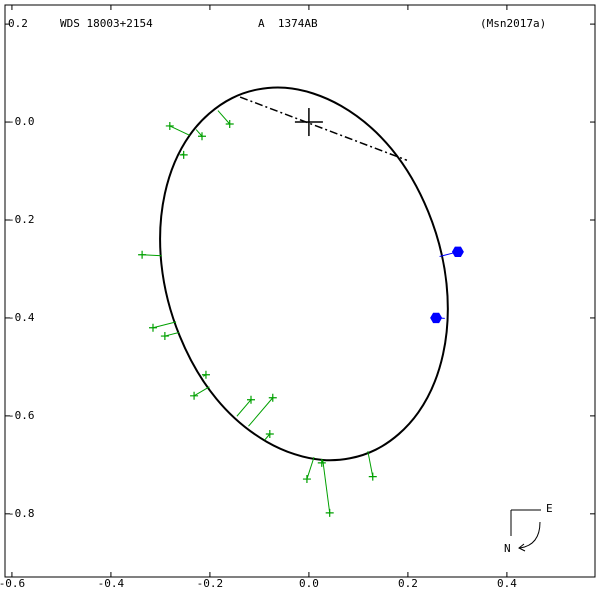 The width and height of the screenshot is (600, 600). Describe the element at coordinates (309, 583) in the screenshot. I see `x-tick-label: 0.0` at that location.